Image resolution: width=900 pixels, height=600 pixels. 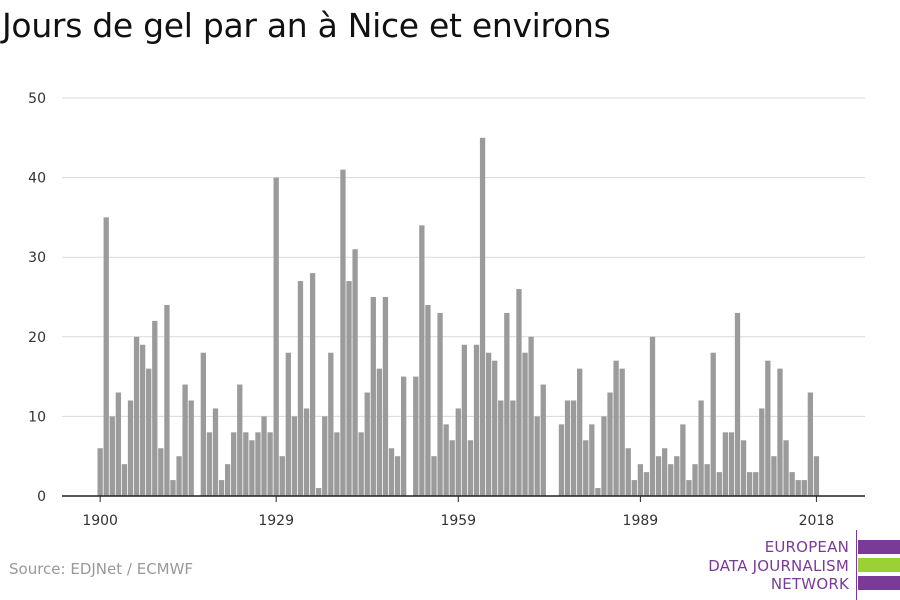 I want to click on bar-1938, so click(x=331, y=424).